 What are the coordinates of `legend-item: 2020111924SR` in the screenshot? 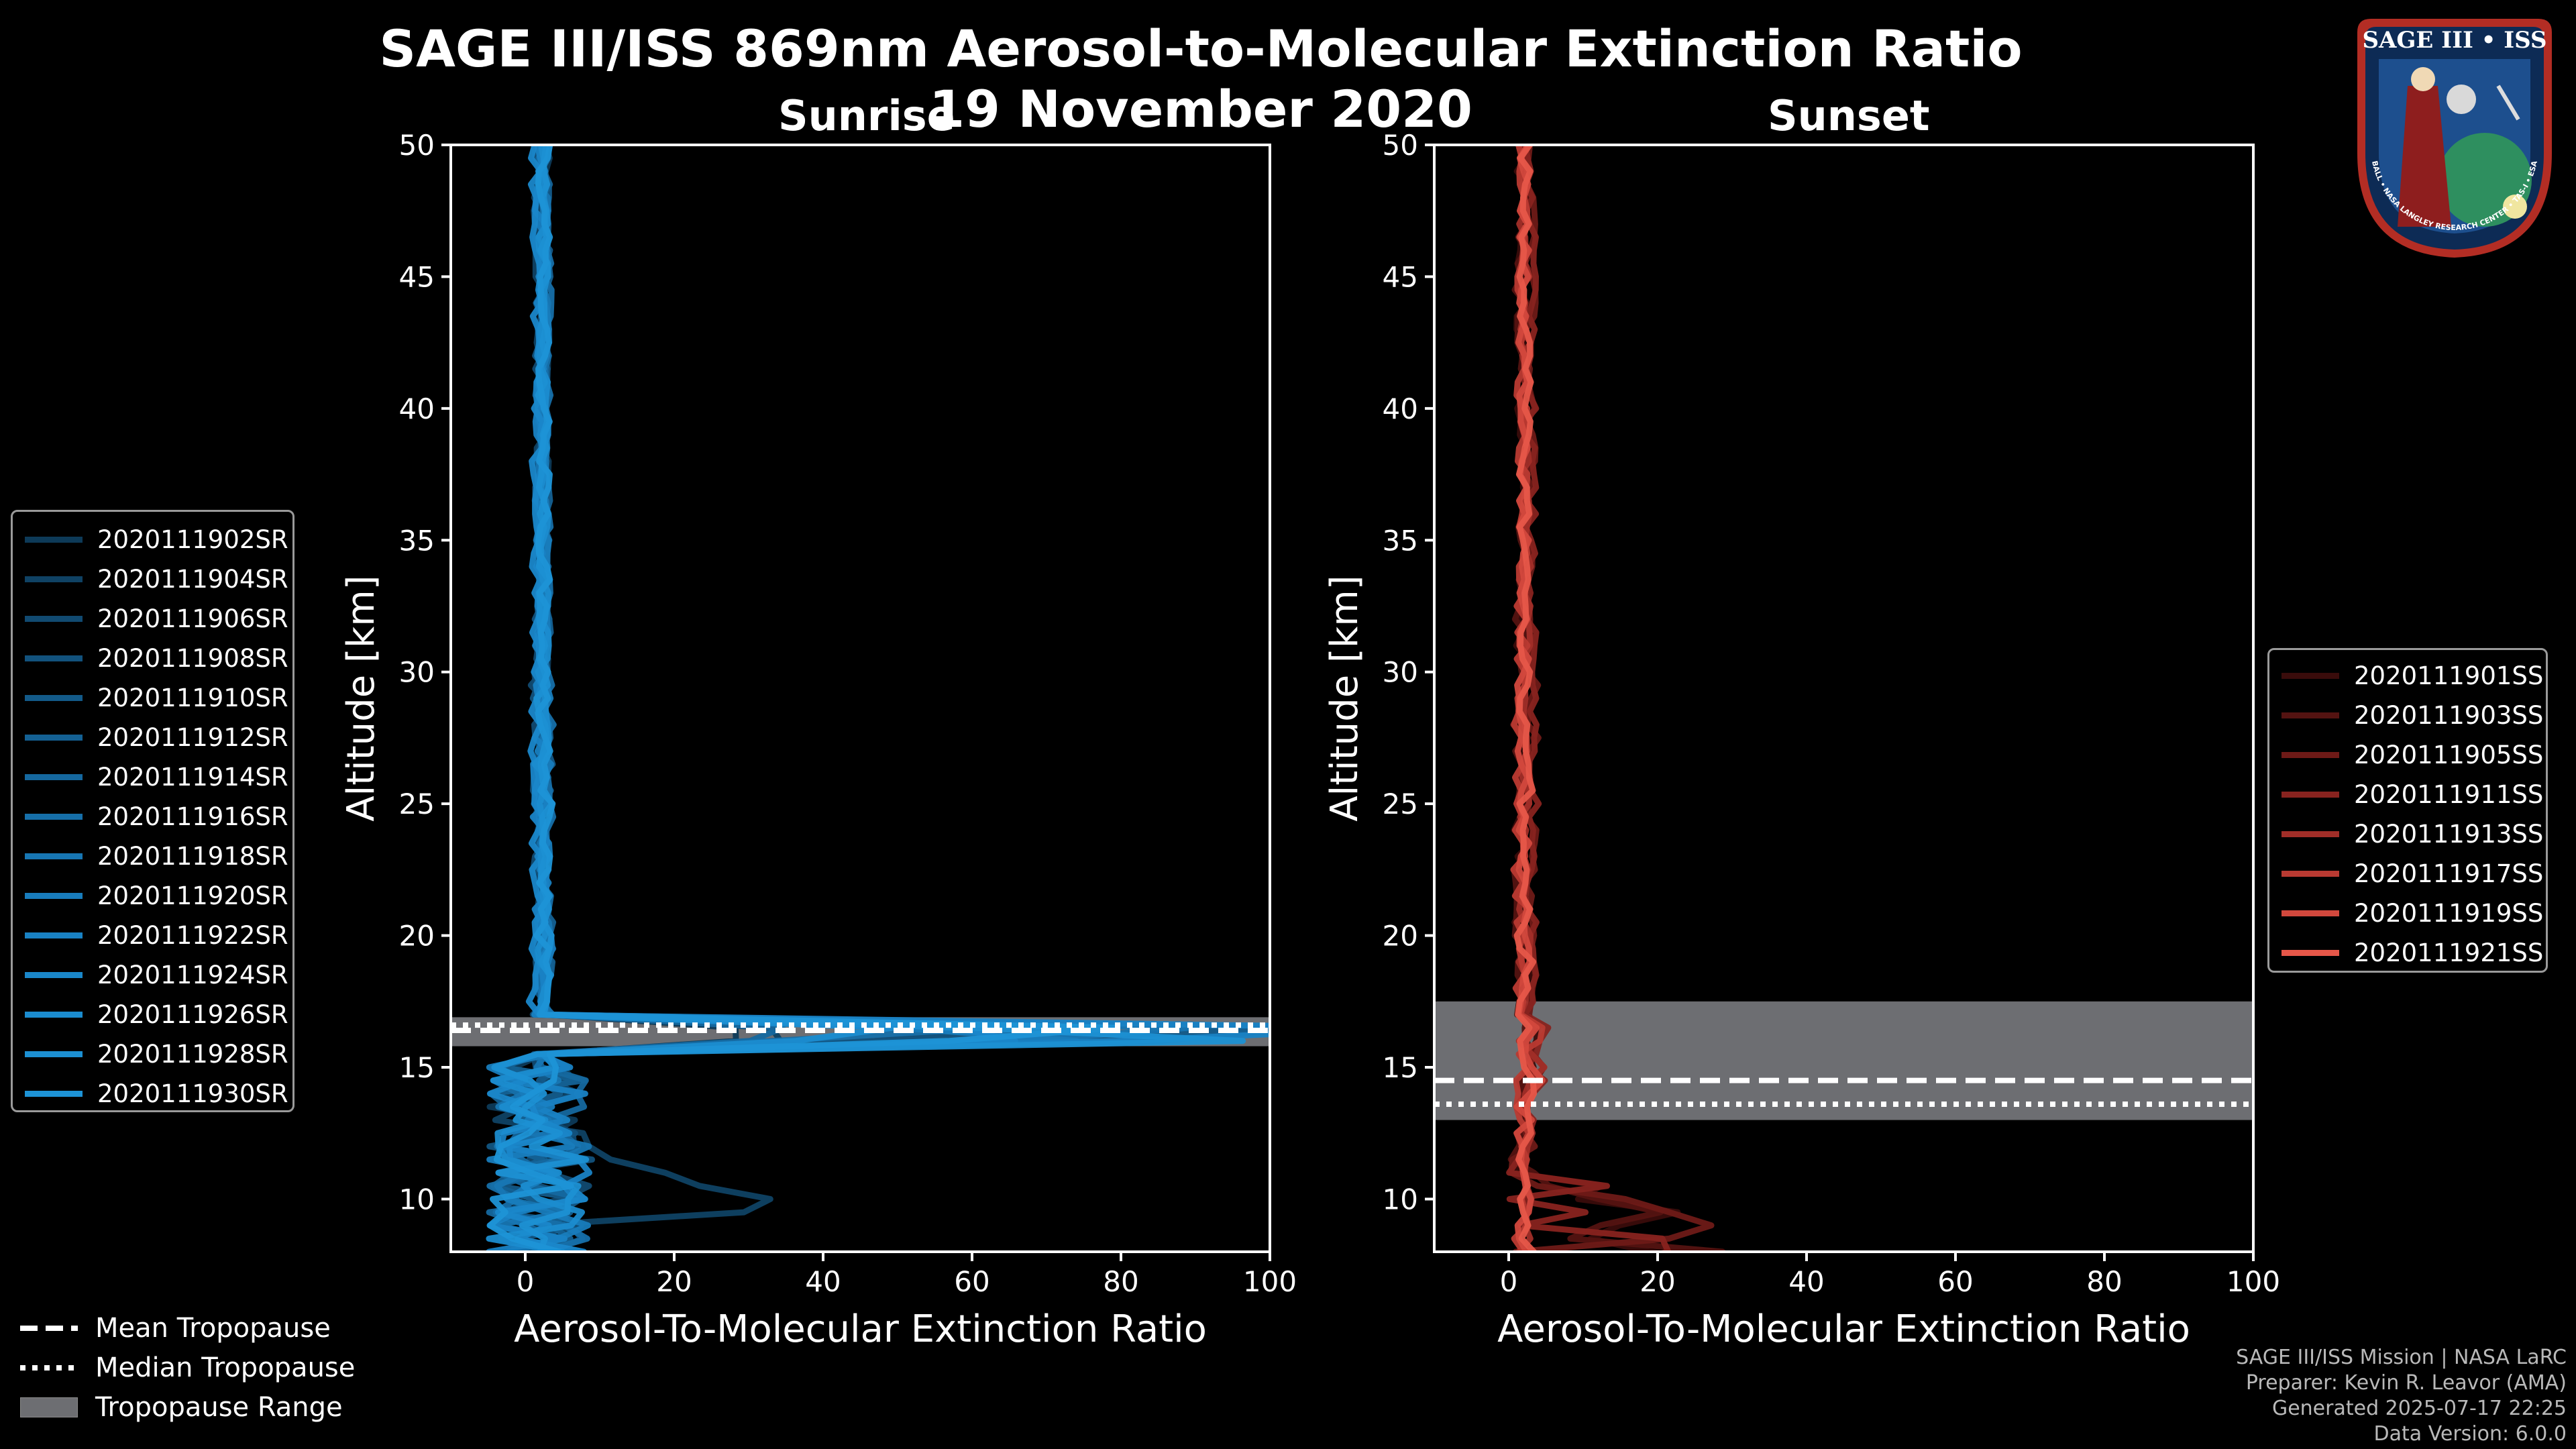 It's located at (152, 975).